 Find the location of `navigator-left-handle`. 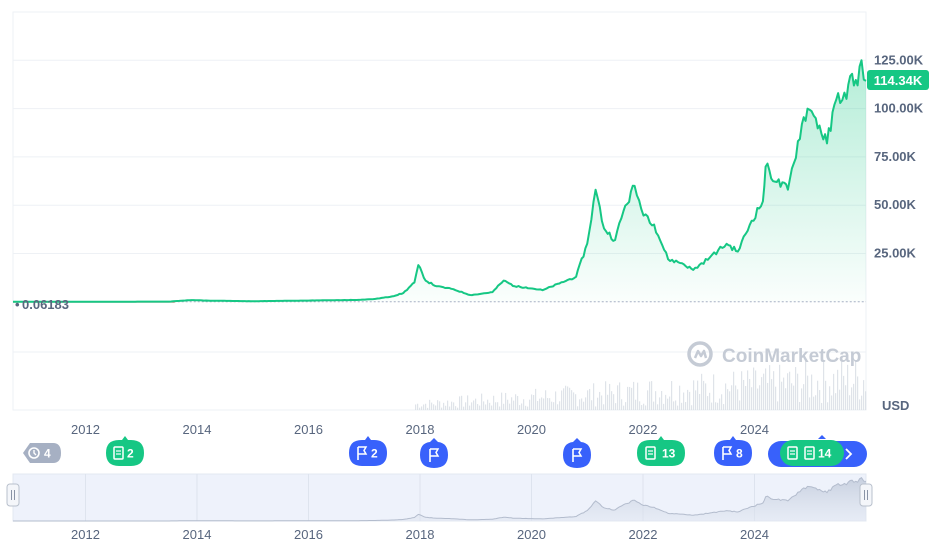

navigator-left-handle is located at coordinates (13, 495).